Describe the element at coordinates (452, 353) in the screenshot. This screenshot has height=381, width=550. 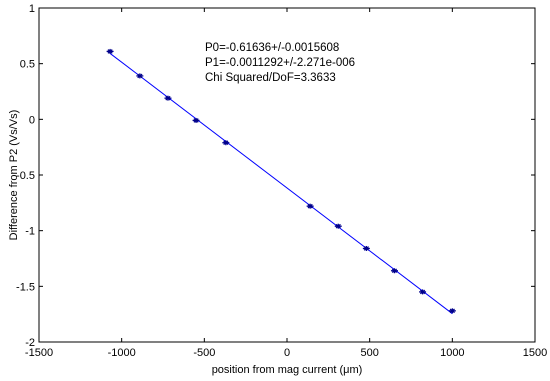
I see `x-tick-label: 1000` at that location.